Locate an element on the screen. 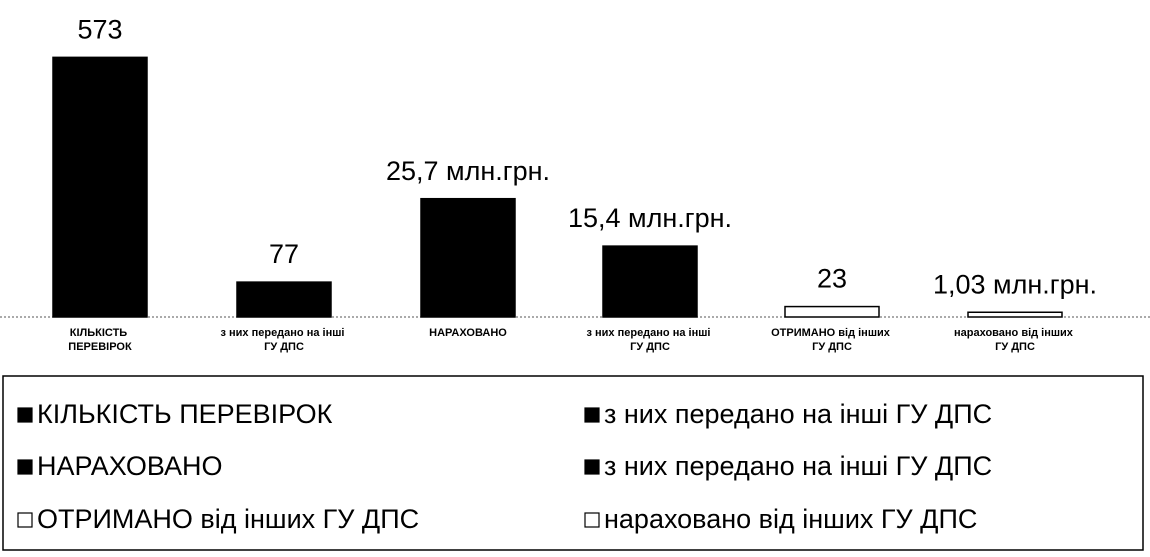 The width and height of the screenshot is (1150, 557). data-label: 1,03 млн.грн. is located at coordinates (1015, 284).